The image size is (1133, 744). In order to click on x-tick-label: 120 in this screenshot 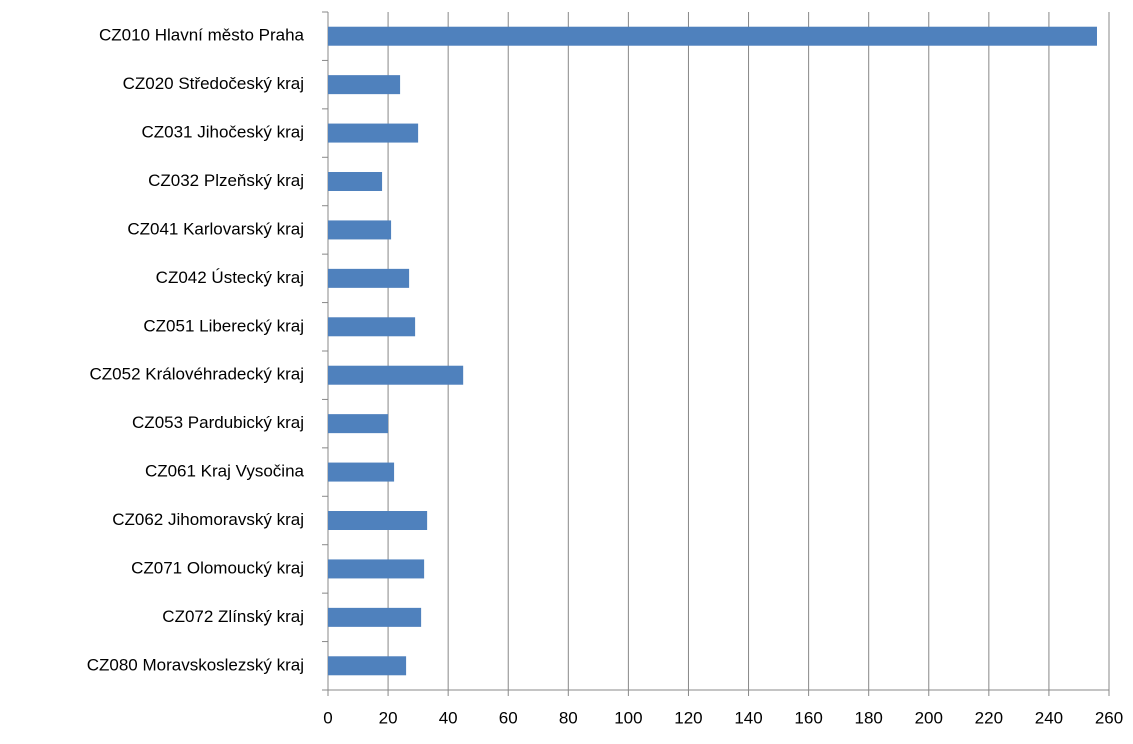, I will do `click(688, 717)`.